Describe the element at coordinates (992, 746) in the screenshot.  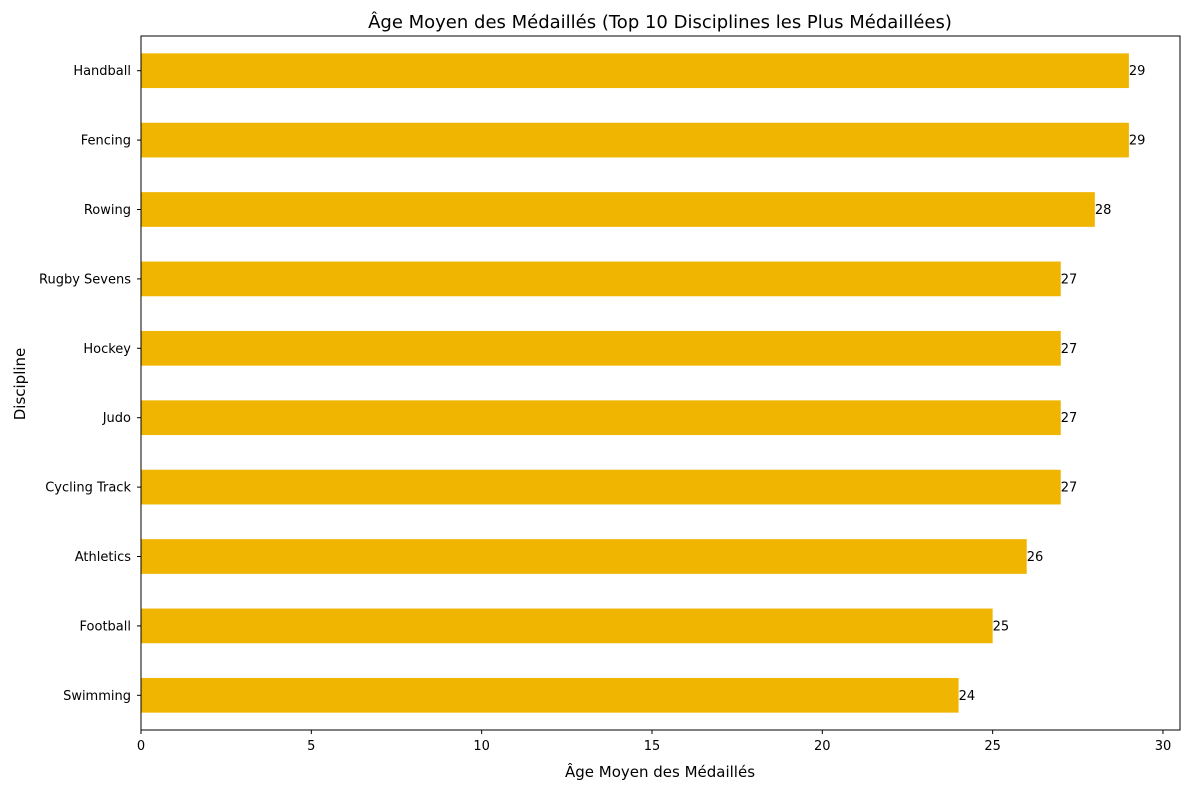
I see `x-tick-label: 25` at that location.